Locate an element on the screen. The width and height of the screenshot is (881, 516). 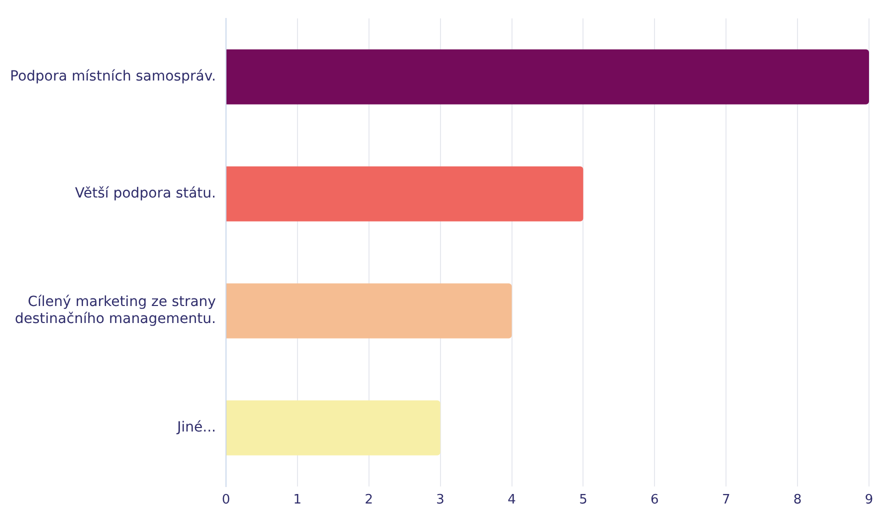
x-tick-label: 2 is located at coordinates (369, 500).